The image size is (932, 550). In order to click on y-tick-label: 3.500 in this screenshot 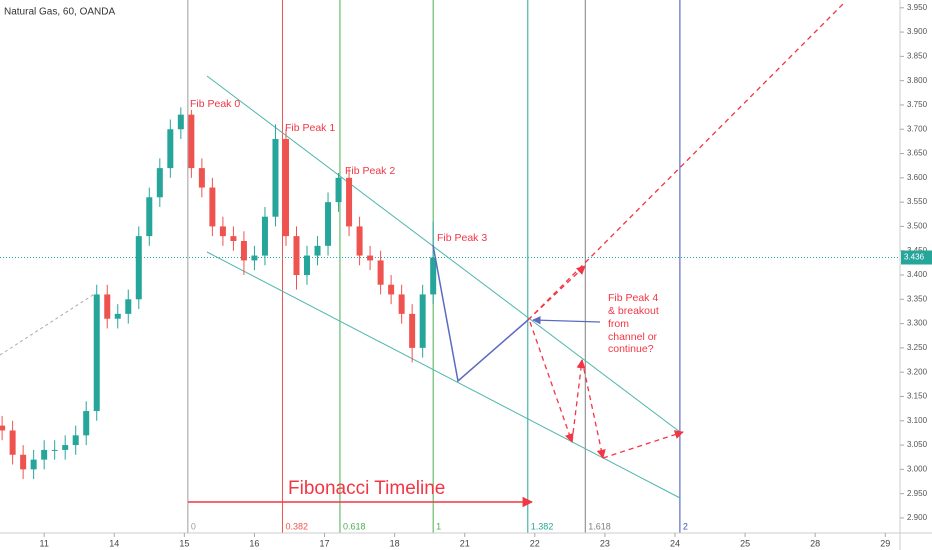, I will do `click(917, 226)`.